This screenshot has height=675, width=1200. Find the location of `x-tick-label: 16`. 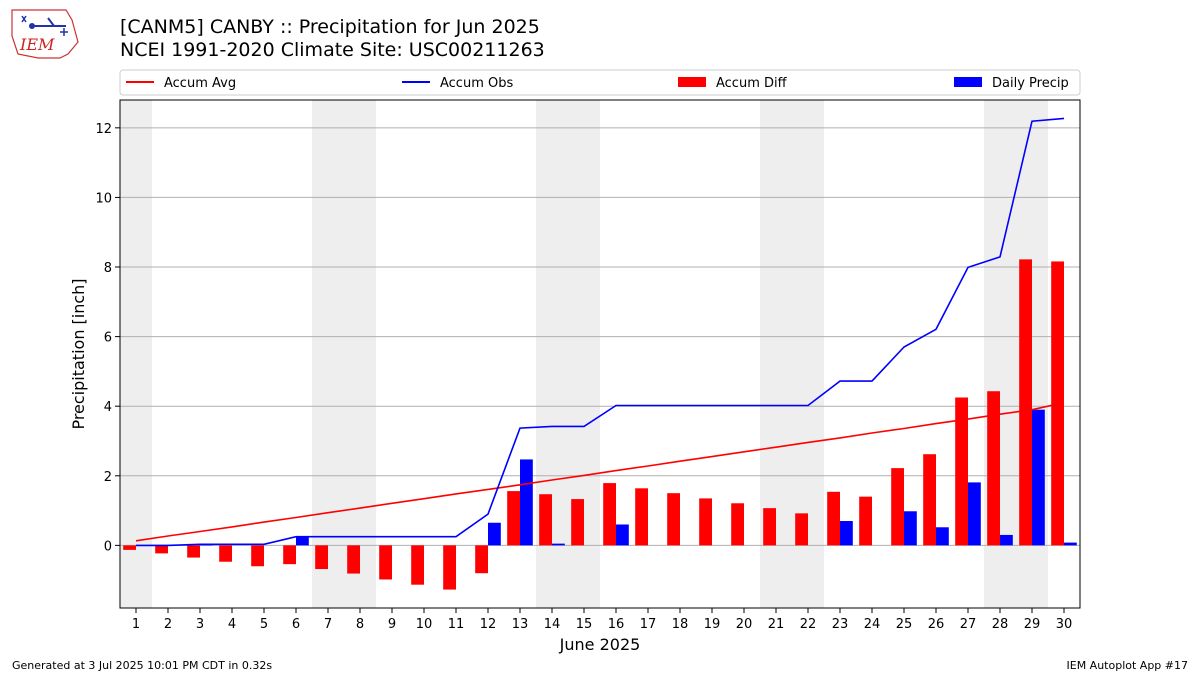

x-tick-label: 16 is located at coordinates (616, 624).